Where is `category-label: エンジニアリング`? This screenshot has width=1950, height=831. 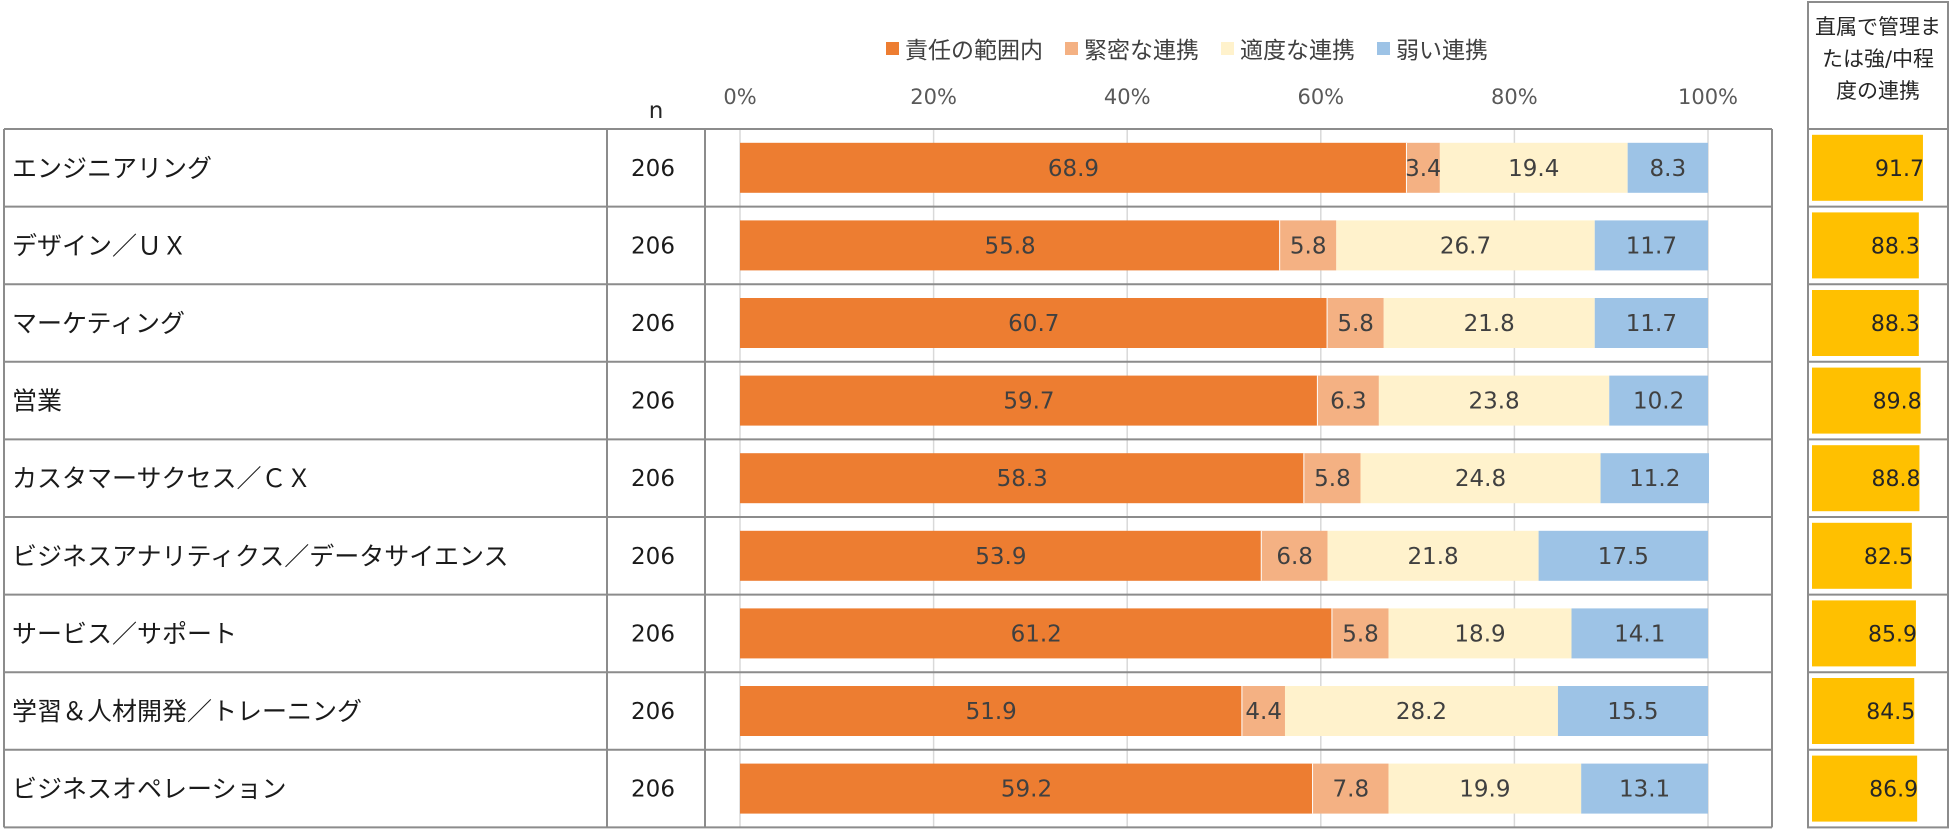
category-label: エンジニアリング is located at coordinates (112, 168).